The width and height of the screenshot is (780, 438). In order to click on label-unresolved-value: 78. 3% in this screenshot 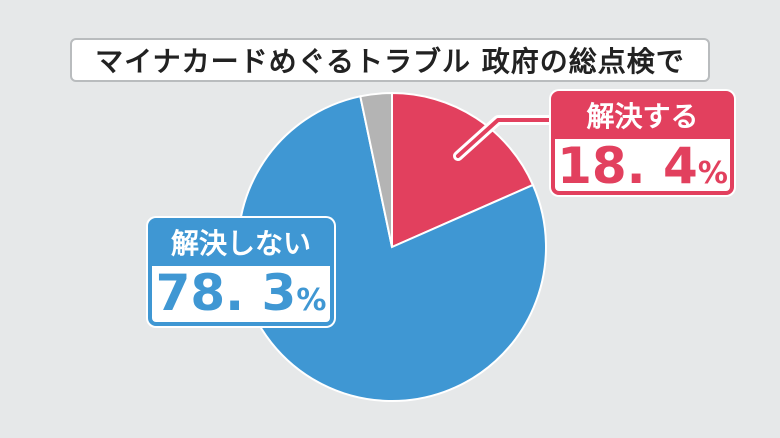, I will do `click(241, 294)`.